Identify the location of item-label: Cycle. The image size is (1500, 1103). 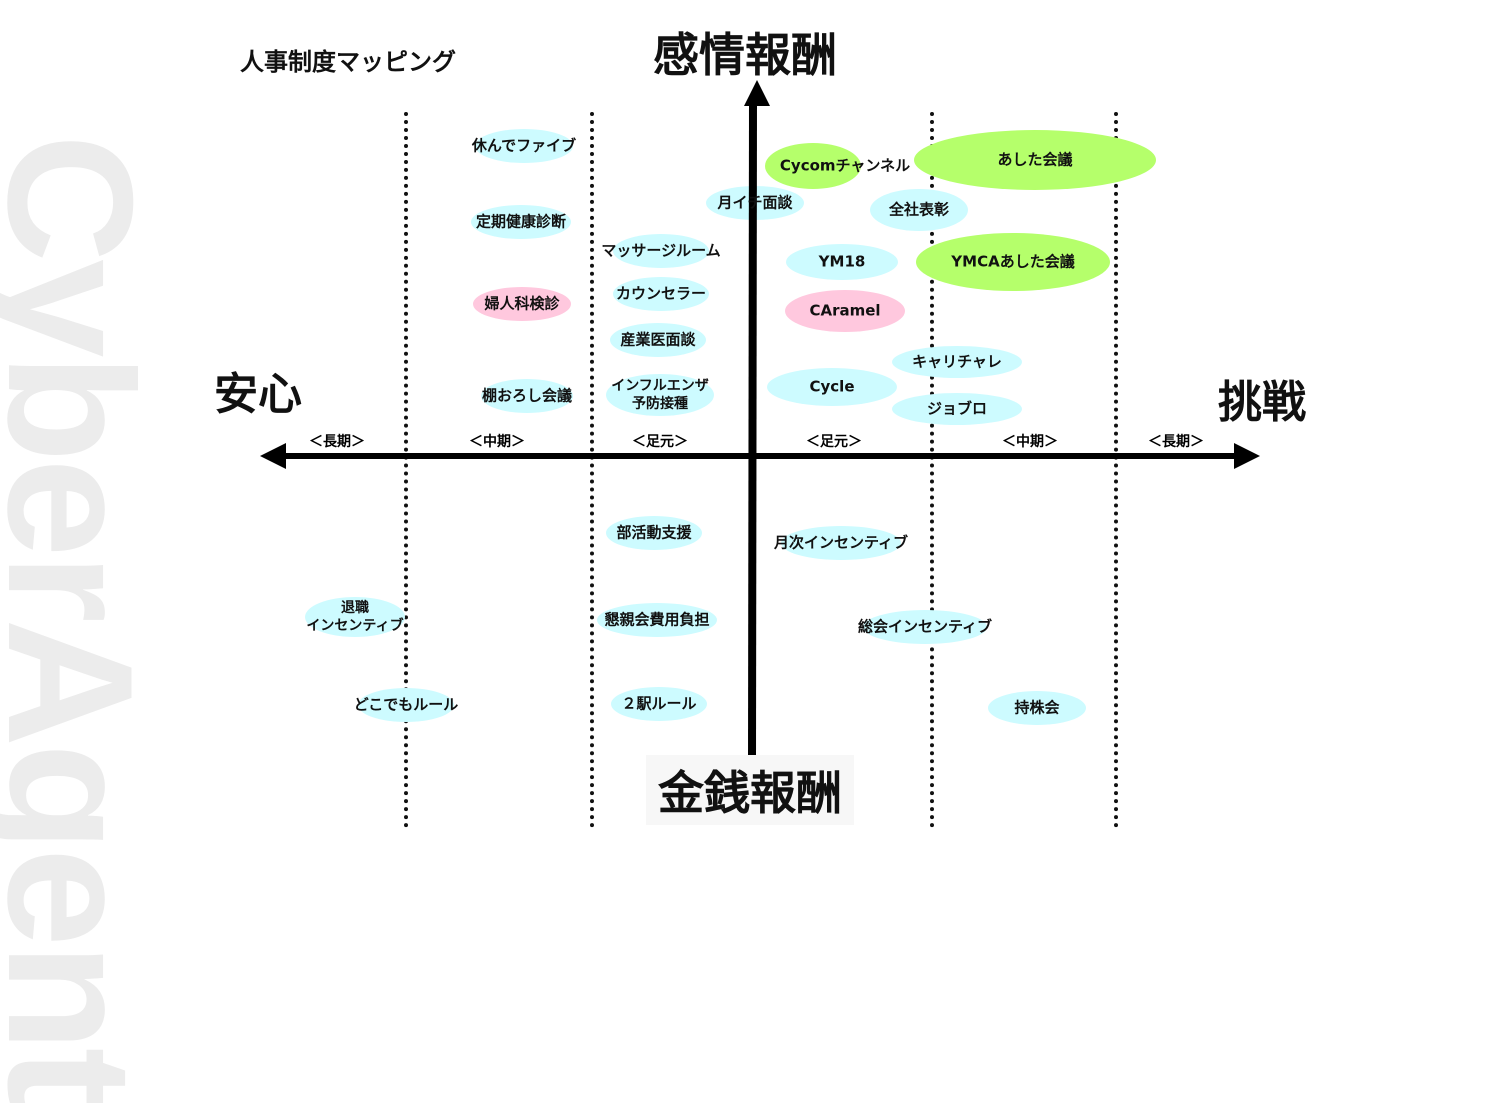
(832, 386).